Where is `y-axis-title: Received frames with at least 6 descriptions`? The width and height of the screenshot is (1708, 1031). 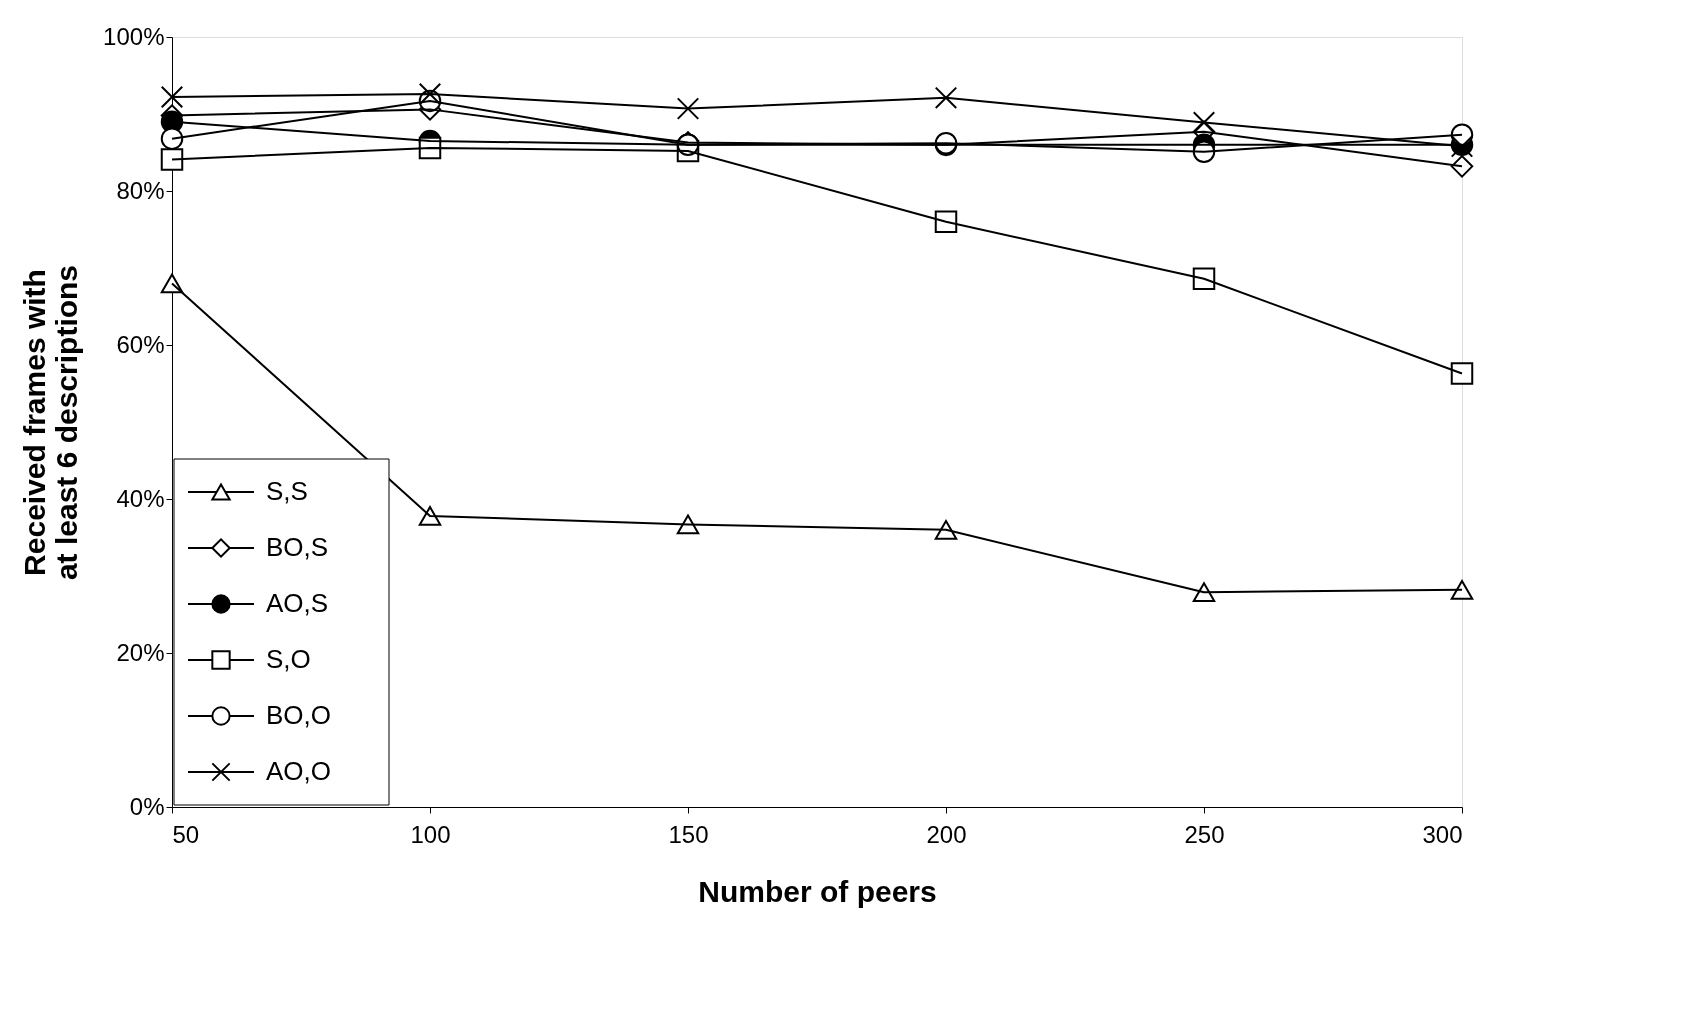
y-axis-title: Received frames with at least 6 descriptions is located at coordinates (51, 422).